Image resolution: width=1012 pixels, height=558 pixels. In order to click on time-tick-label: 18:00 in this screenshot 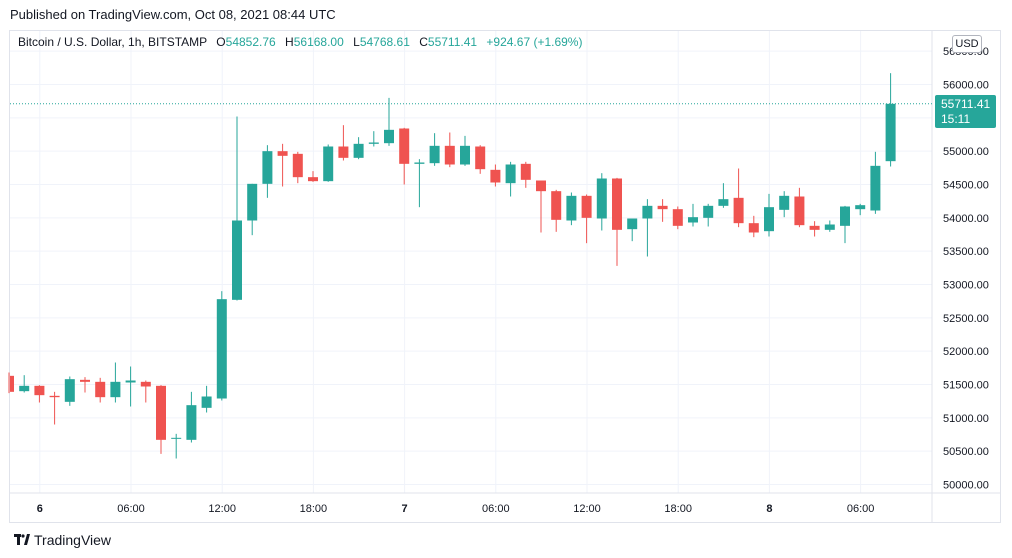, I will do `click(314, 509)`.